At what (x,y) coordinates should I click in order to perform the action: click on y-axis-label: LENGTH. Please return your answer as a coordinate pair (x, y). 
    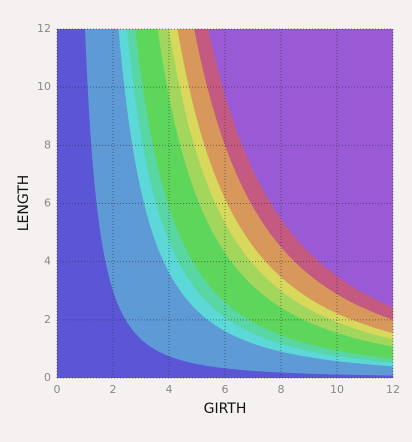
    Looking at the image, I should click on (24, 203).